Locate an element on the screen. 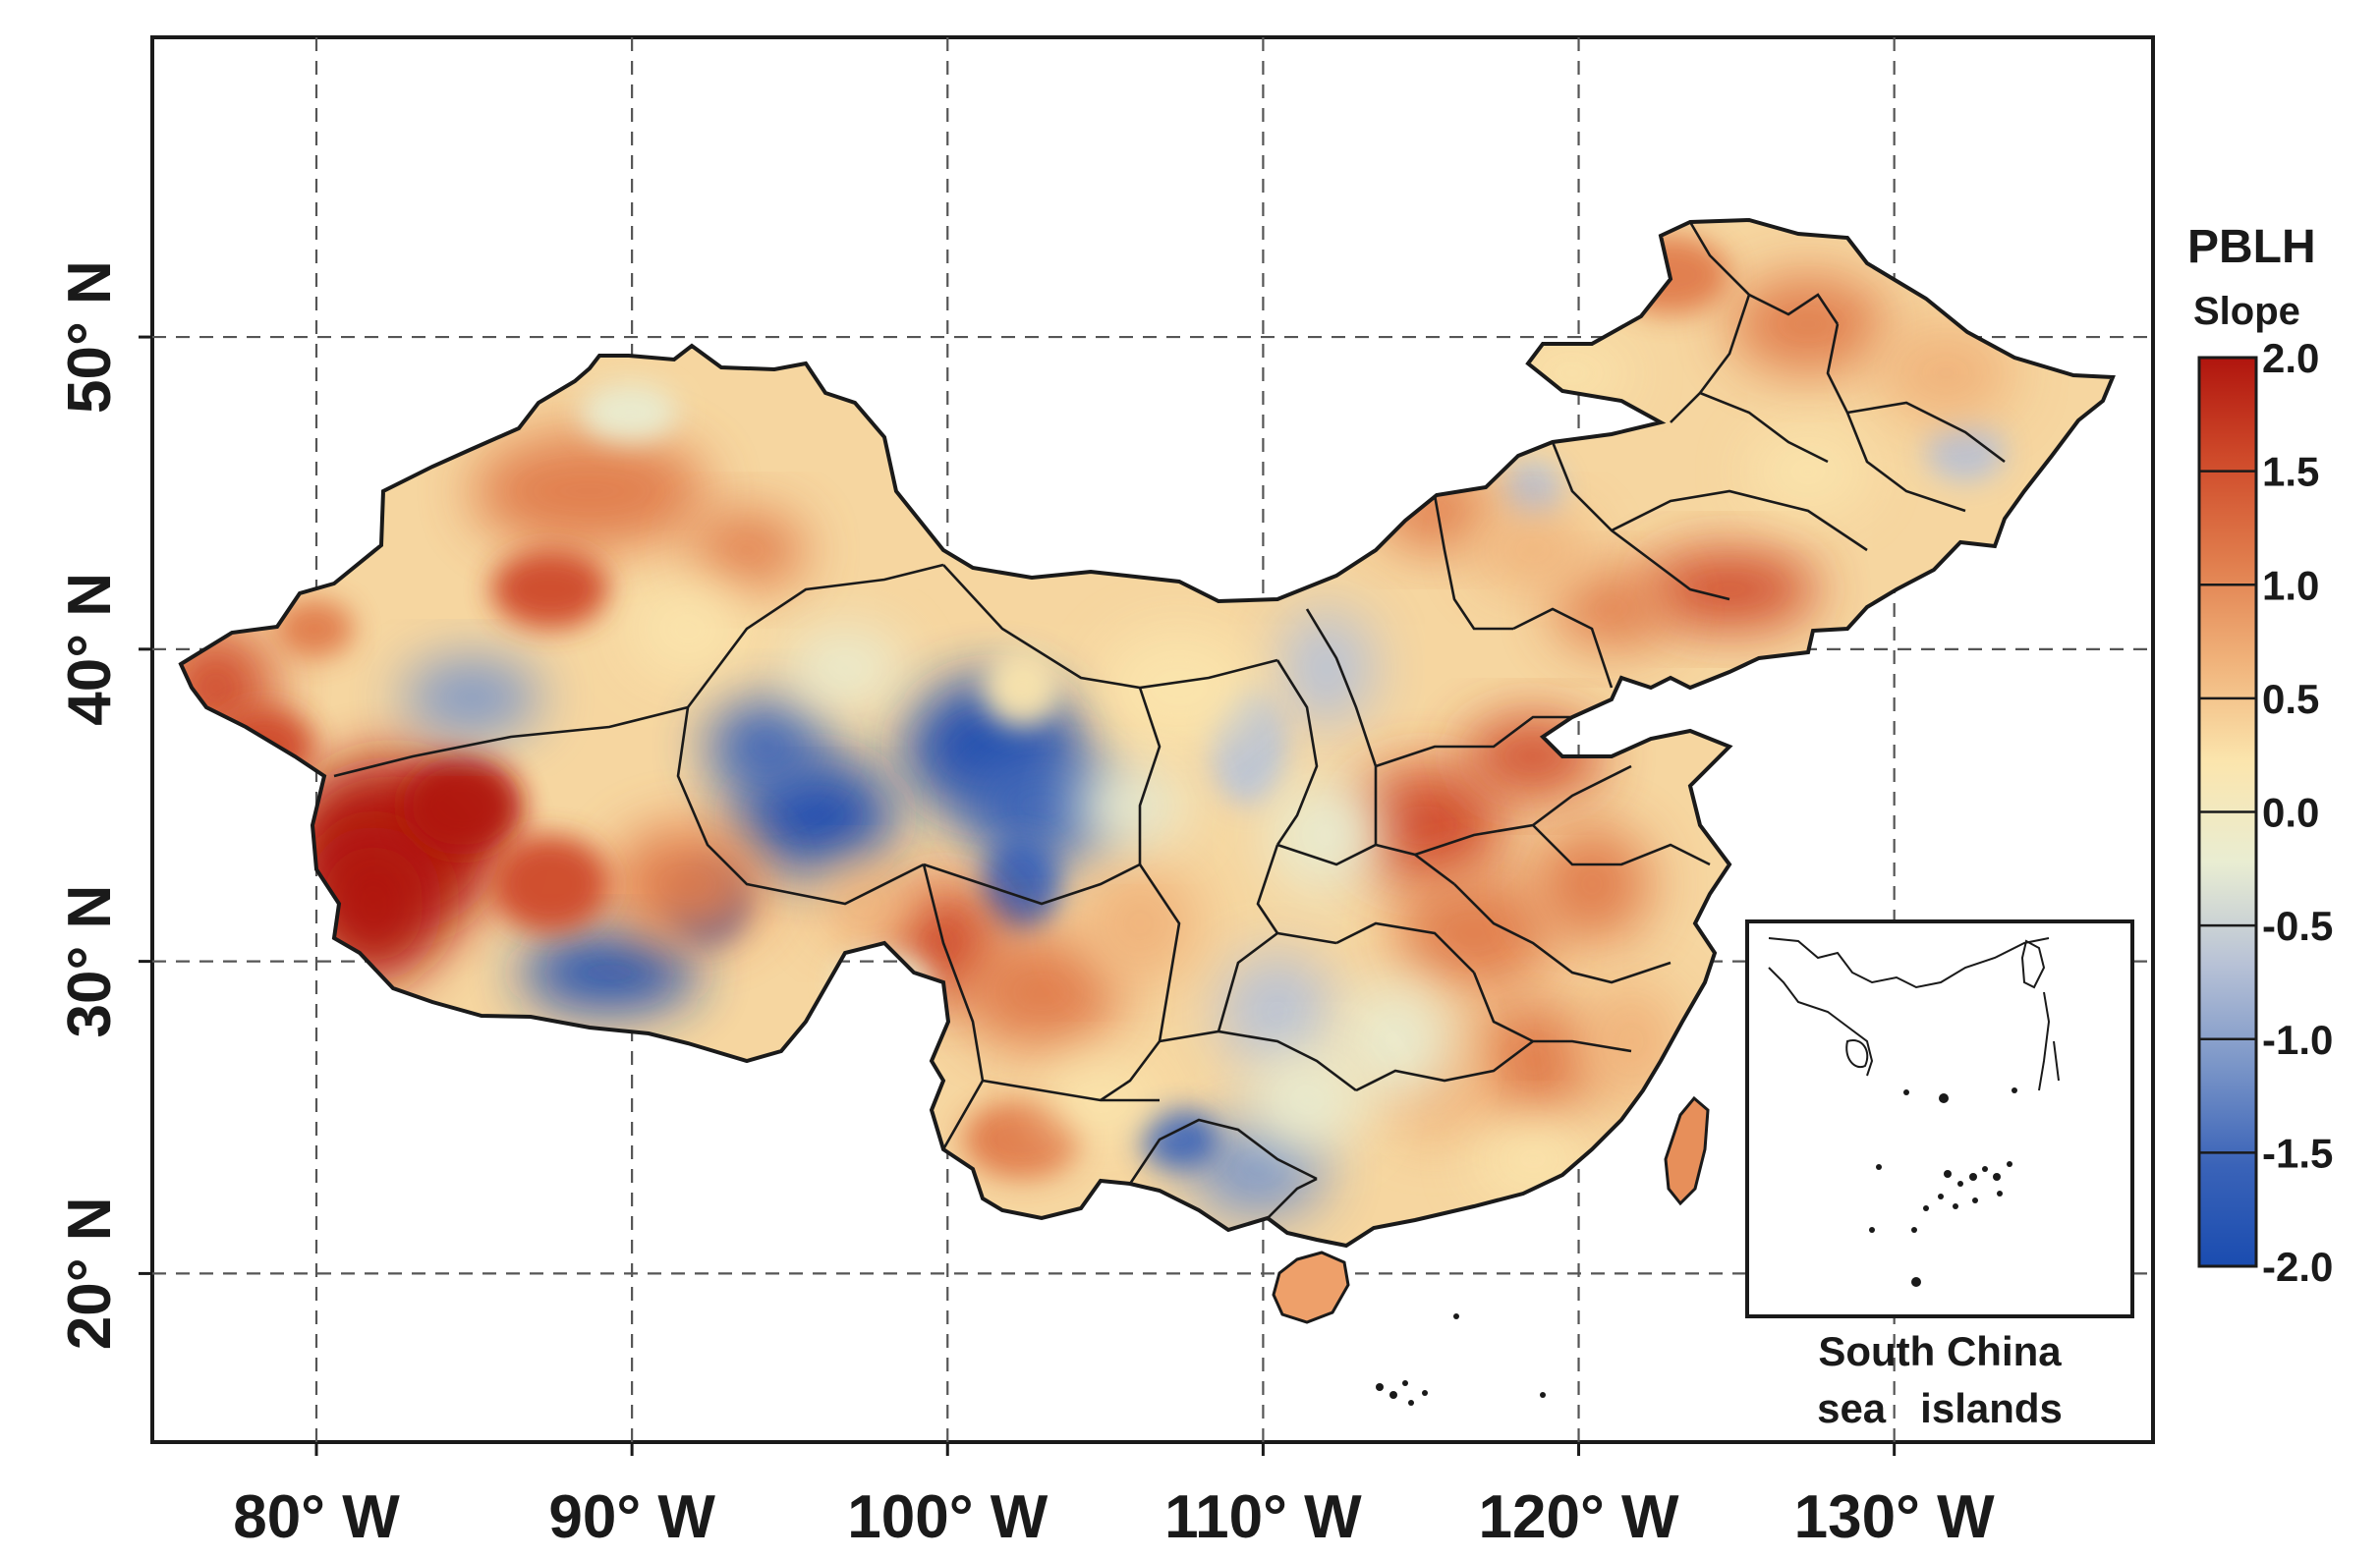 The image size is (2380, 1559). legend-tick-label: -2.0 is located at coordinates (2297, 1267).